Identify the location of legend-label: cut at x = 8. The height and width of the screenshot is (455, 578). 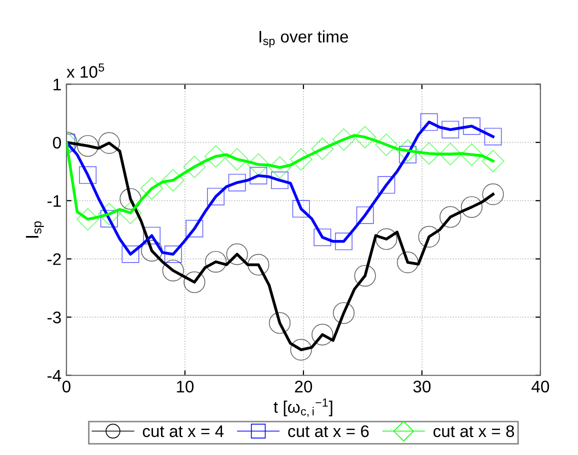
(473, 431).